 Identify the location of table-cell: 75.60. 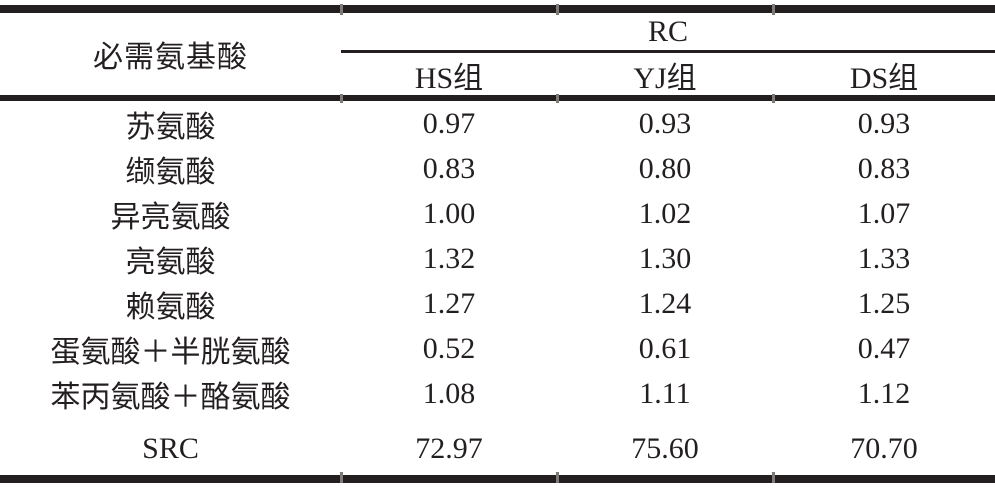
(665, 448).